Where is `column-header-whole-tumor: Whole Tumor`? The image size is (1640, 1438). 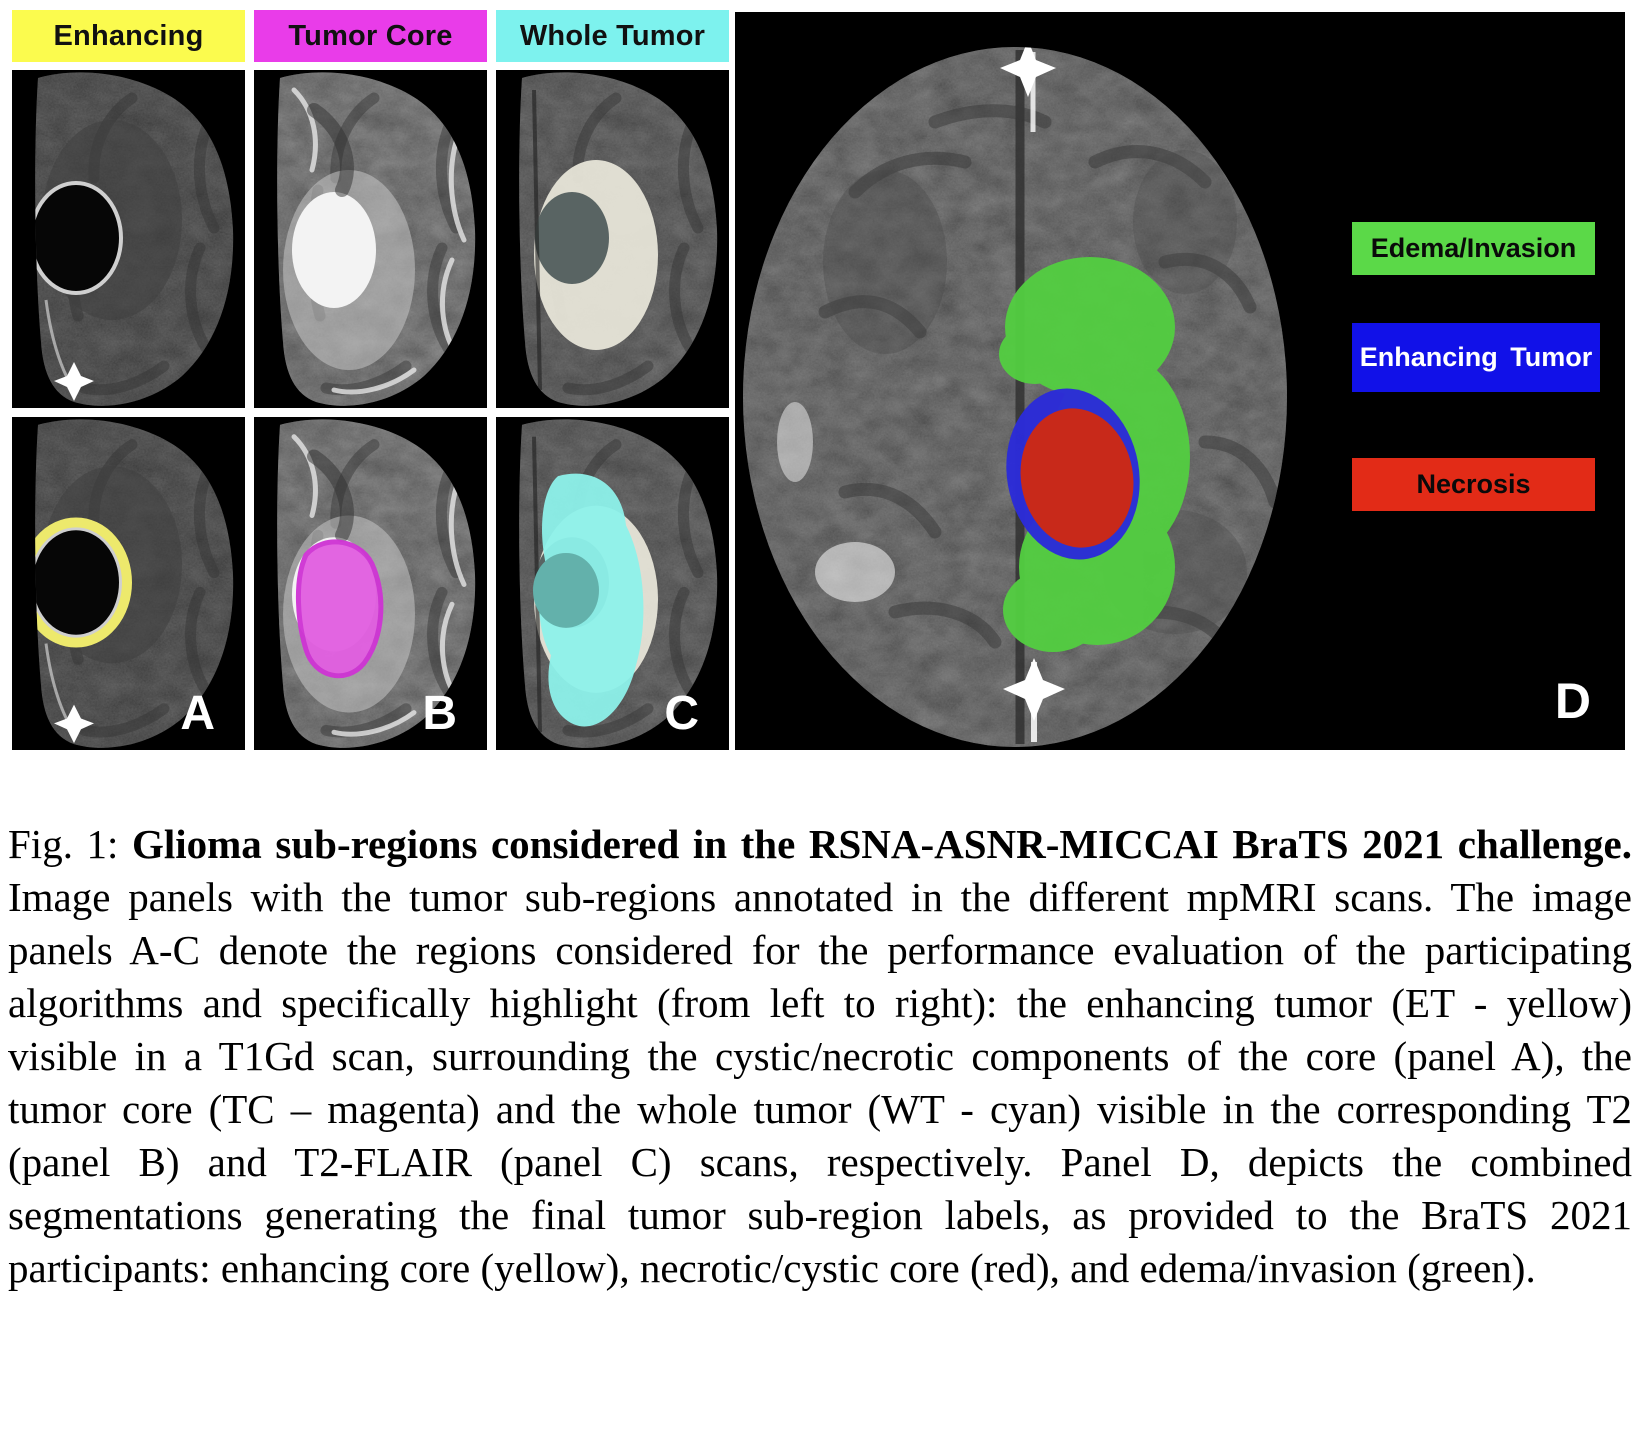
column-header-whole-tumor: Whole Tumor is located at coordinates (612, 36).